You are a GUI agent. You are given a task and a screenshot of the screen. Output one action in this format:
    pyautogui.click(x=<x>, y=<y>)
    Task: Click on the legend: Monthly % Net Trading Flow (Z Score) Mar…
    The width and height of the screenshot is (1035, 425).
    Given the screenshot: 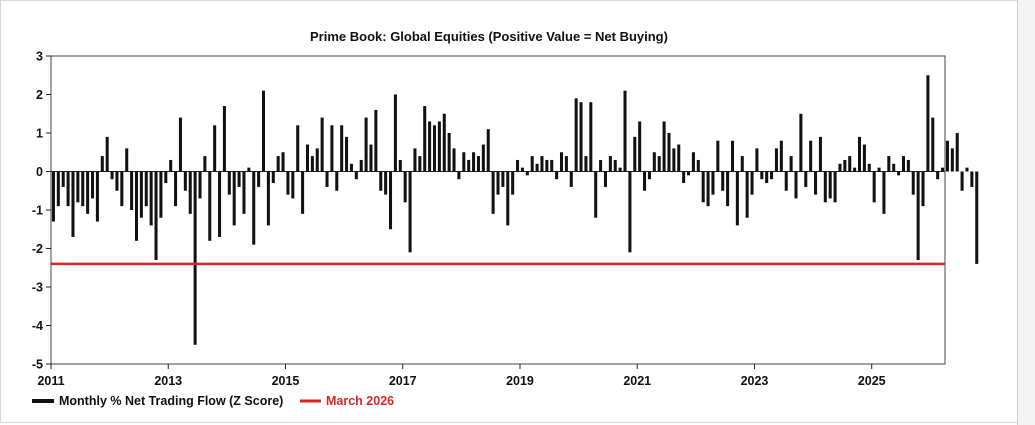 What is the action you would take?
    pyautogui.click(x=213, y=401)
    